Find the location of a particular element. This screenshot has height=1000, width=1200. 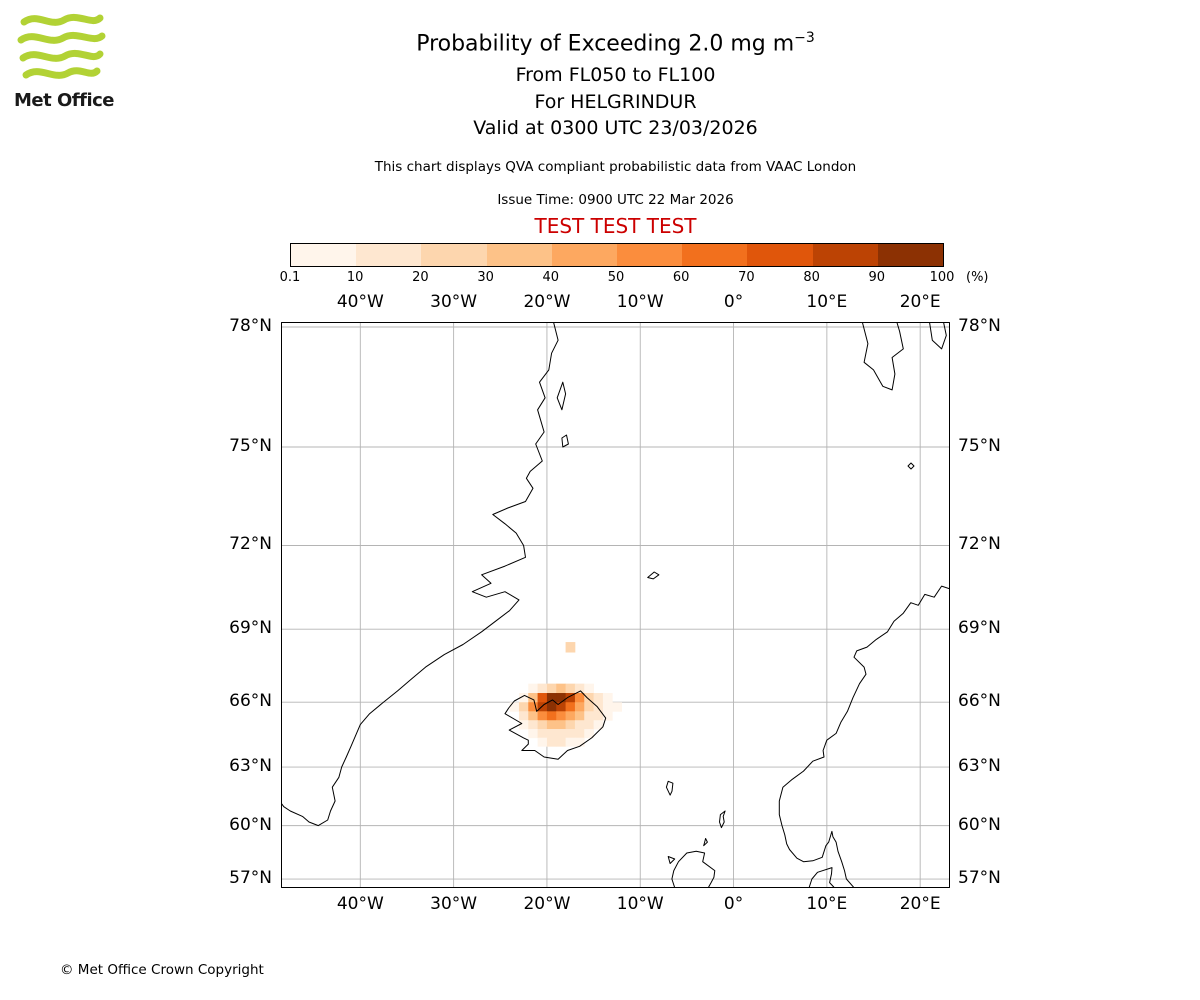

chart-title-text: Probability of Exceeding 2.0 mg m is located at coordinates (605, 44).